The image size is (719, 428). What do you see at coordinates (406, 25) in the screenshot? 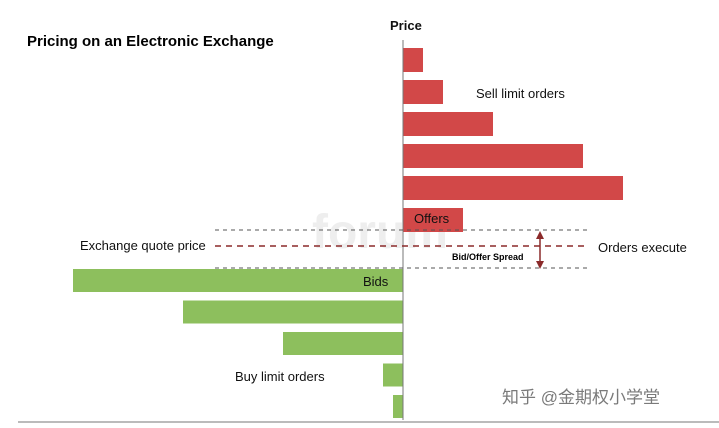
I see `price-axis-label: Price` at bounding box center [406, 25].